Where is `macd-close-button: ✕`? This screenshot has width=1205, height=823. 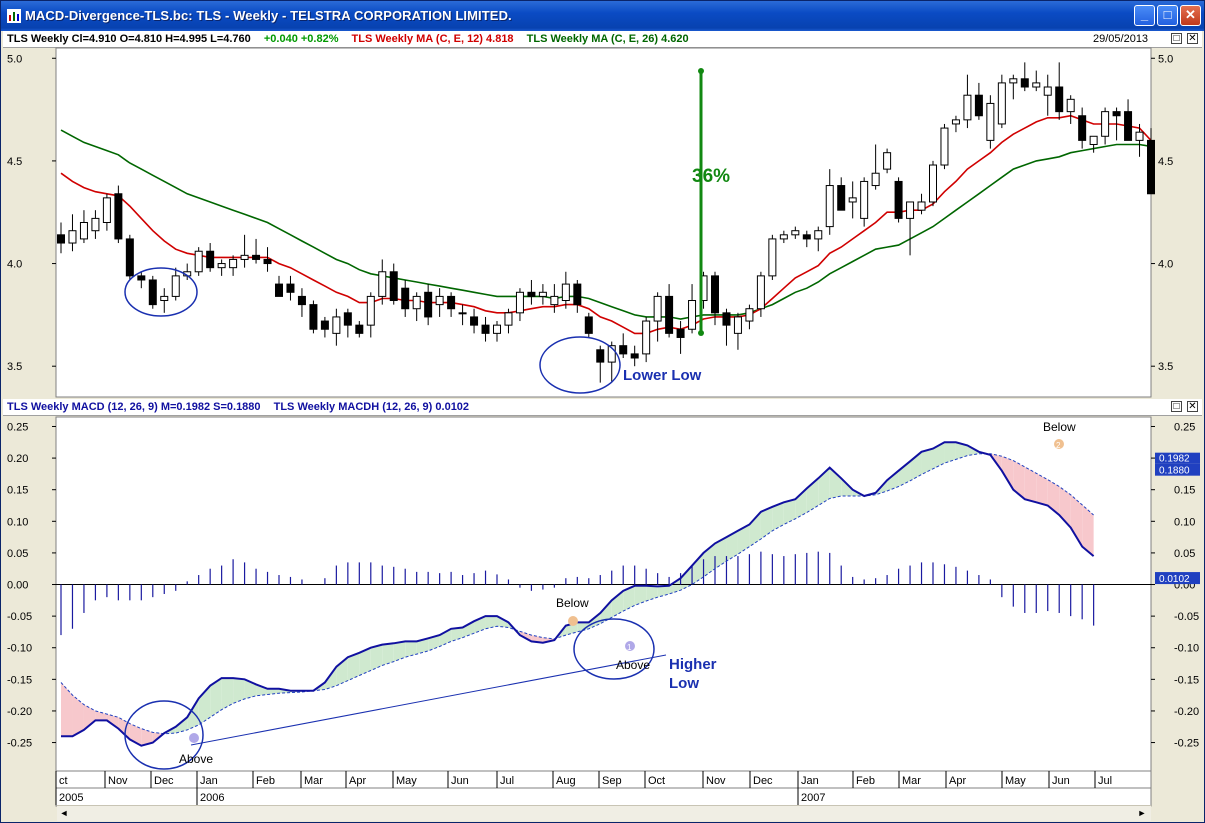 macd-close-button: ✕ is located at coordinates (1192, 406).